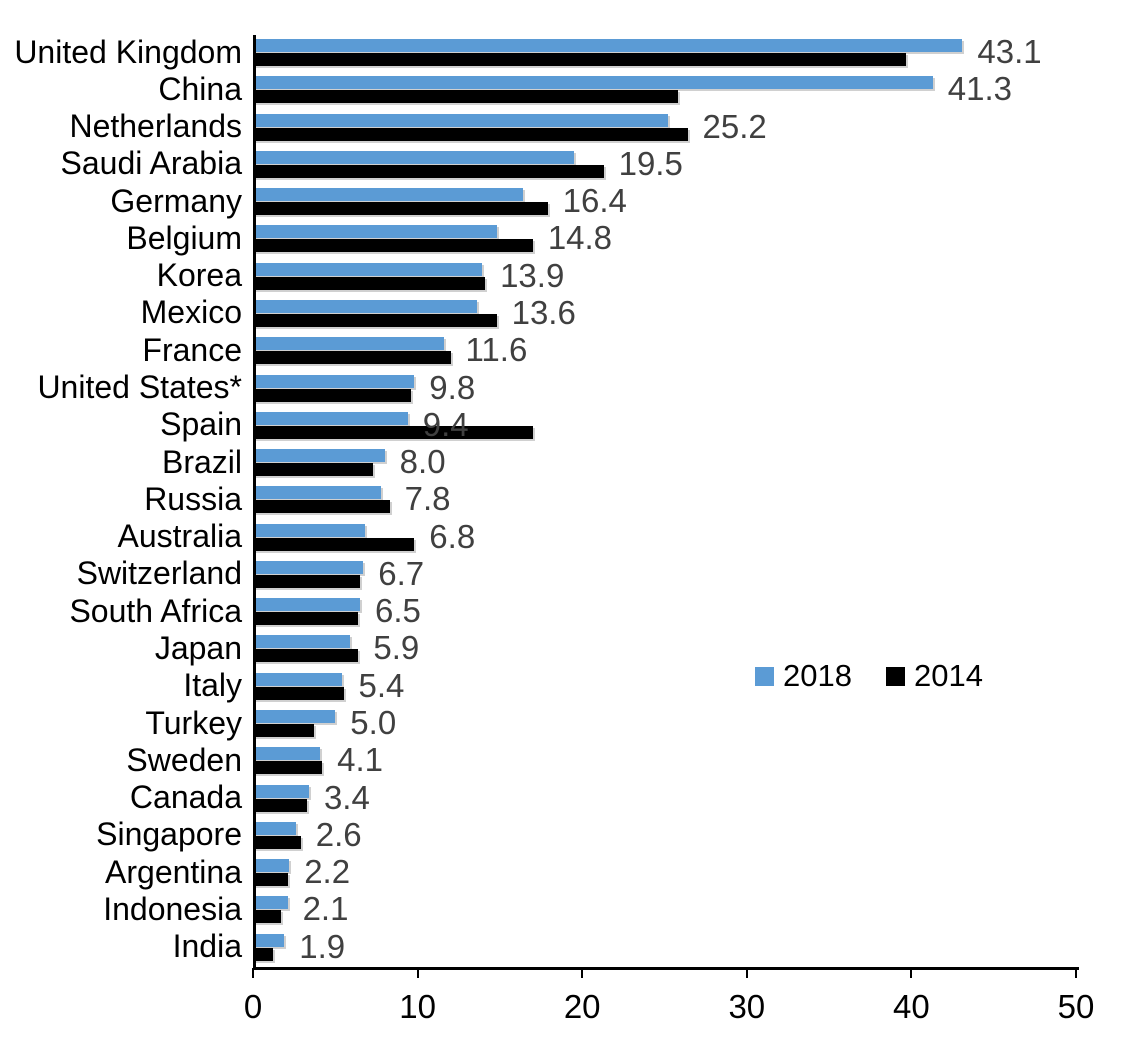  Describe the element at coordinates (465, 97) in the screenshot. I see `bar-2014-china` at that location.